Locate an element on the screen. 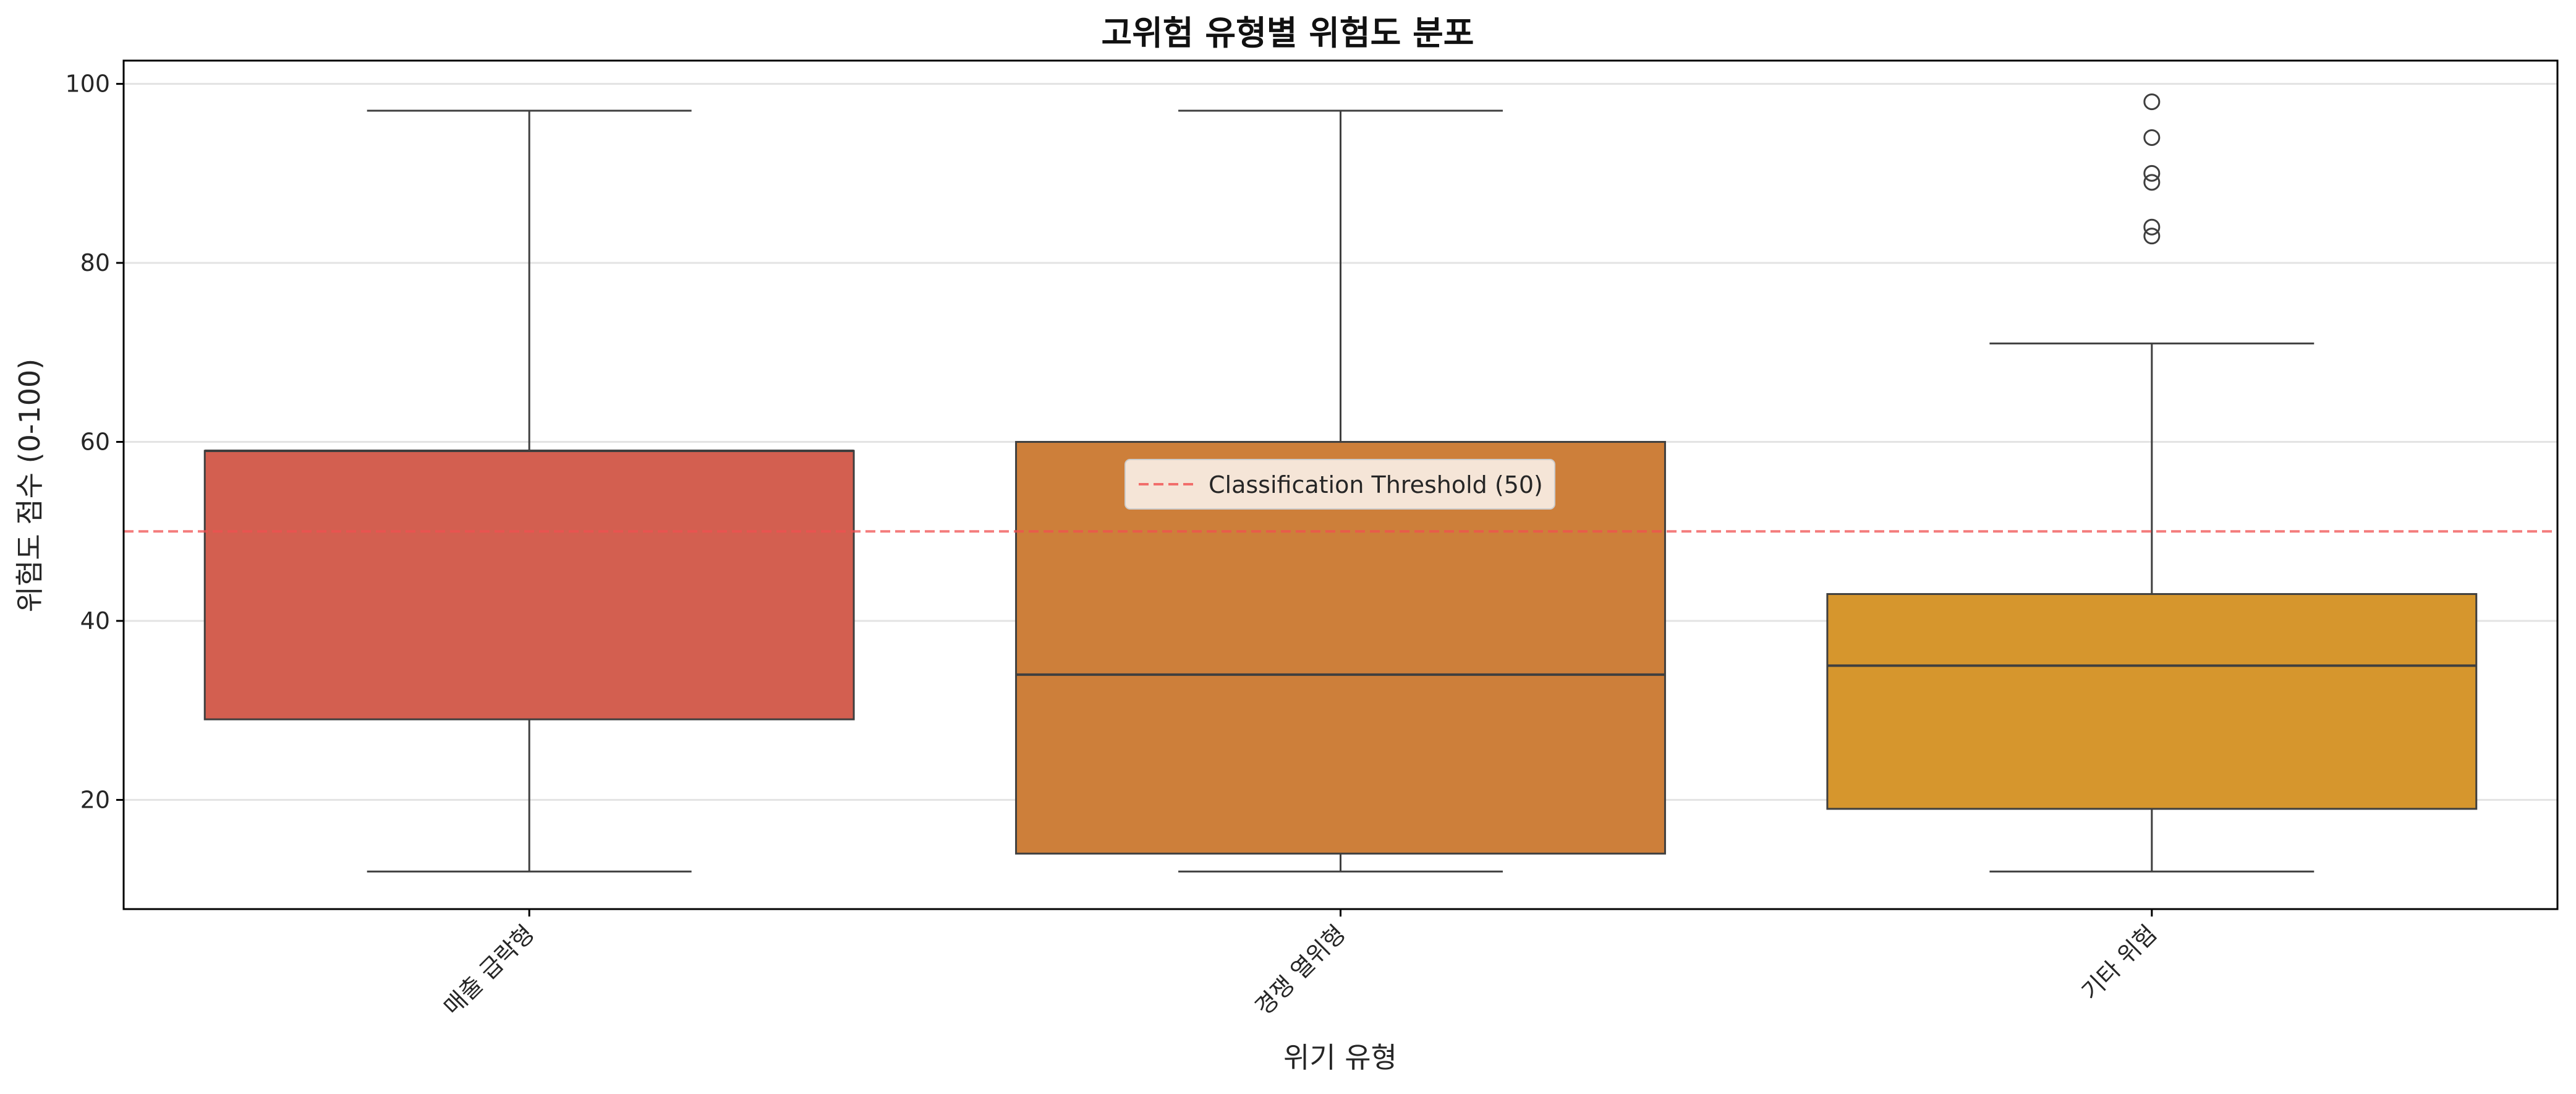 This screenshot has width=2576, height=1094. x-tick-label: 기타 위험 is located at coordinates (2119, 963).